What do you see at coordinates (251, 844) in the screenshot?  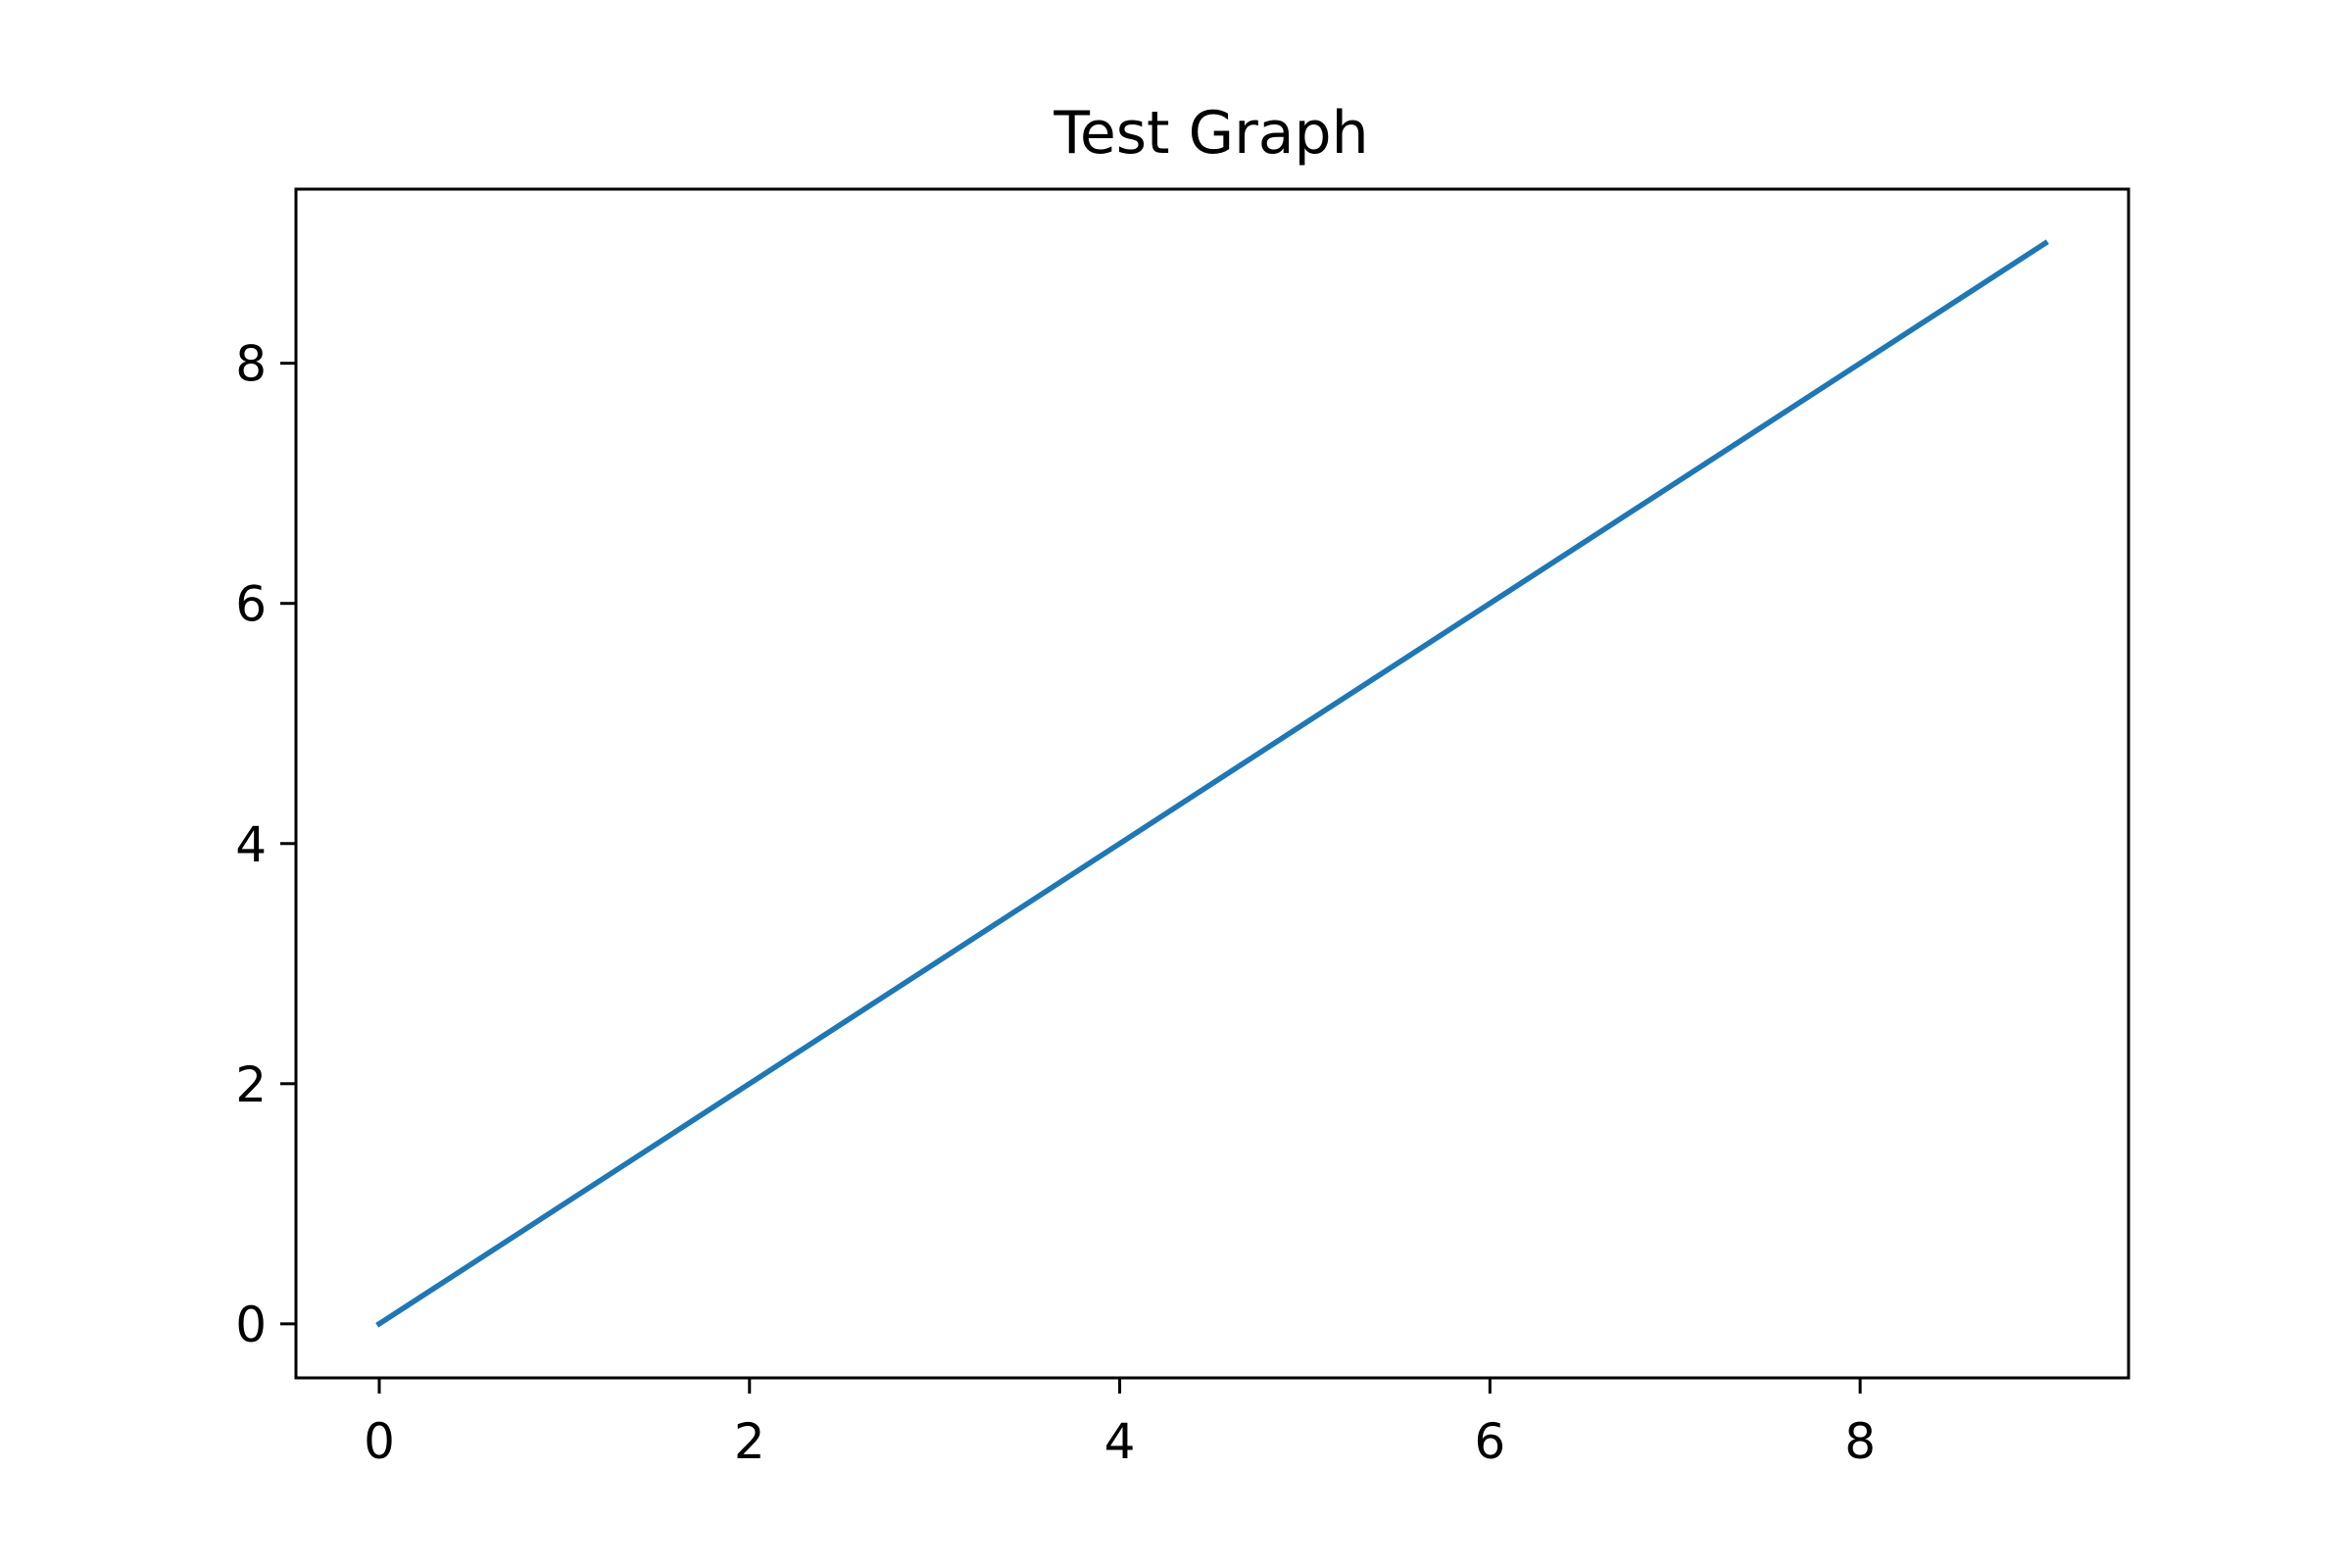 I see `y-tick-label-2: 4` at bounding box center [251, 844].